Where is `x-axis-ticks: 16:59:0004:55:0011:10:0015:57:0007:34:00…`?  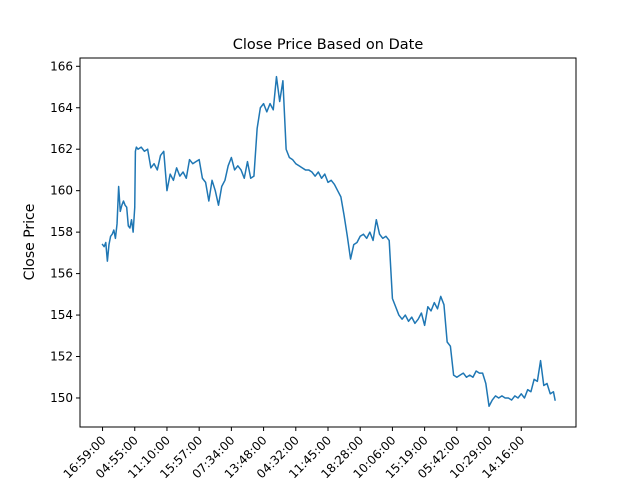
x-axis-ticks: 16:59:0004:55:0011:10:0015:57:0007:34:00… is located at coordinates (294, 453).